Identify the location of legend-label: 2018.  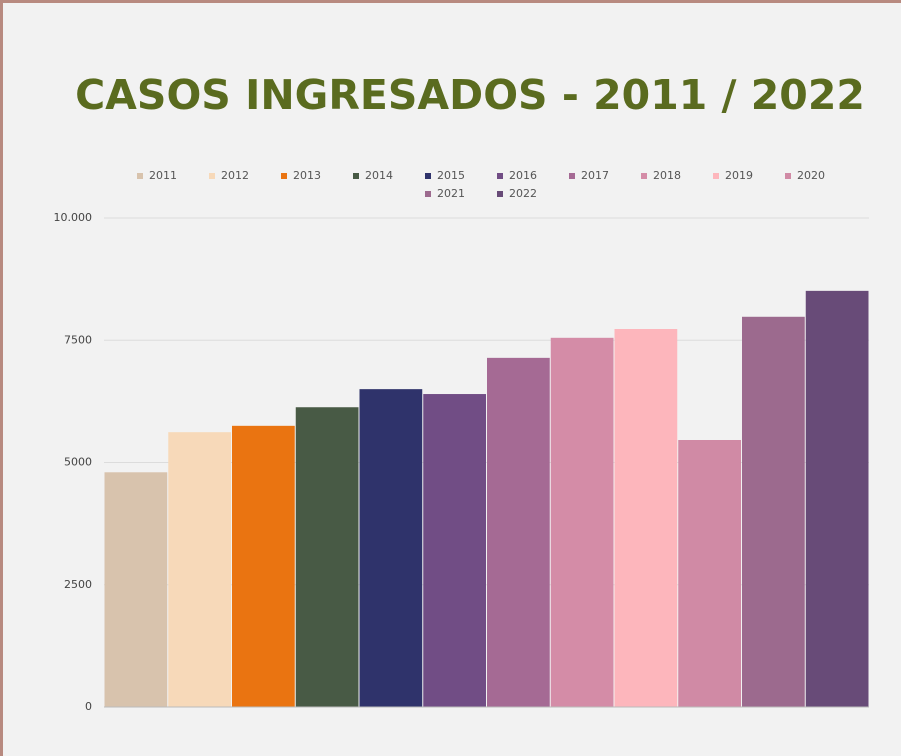
(667, 175).